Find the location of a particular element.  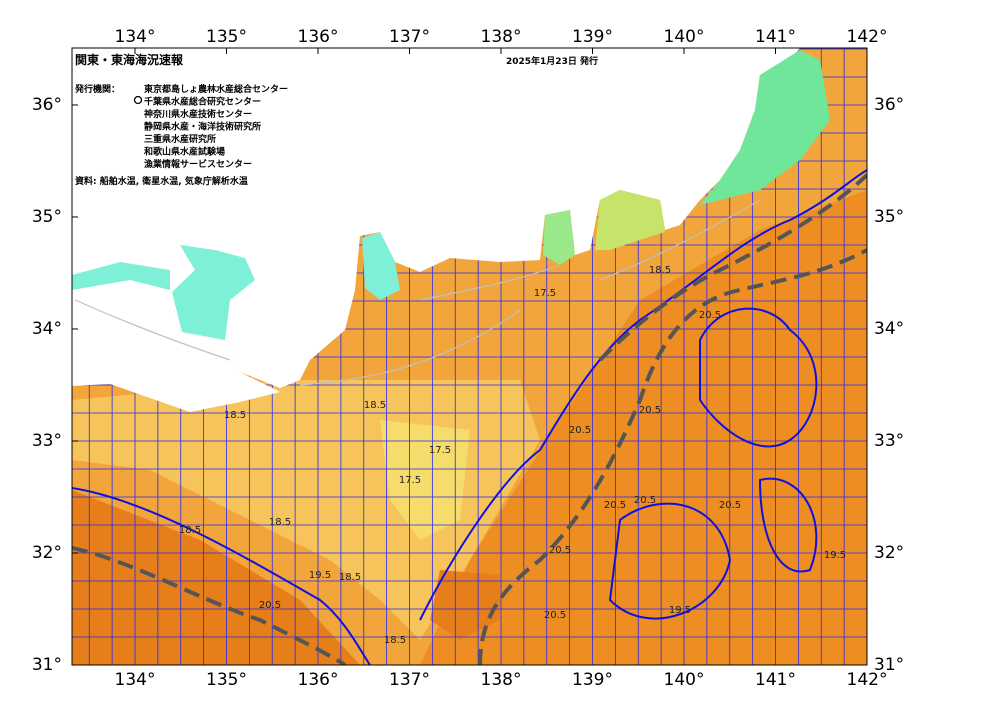

issuer: 漁業情報サービスセンター is located at coordinates (198, 164).